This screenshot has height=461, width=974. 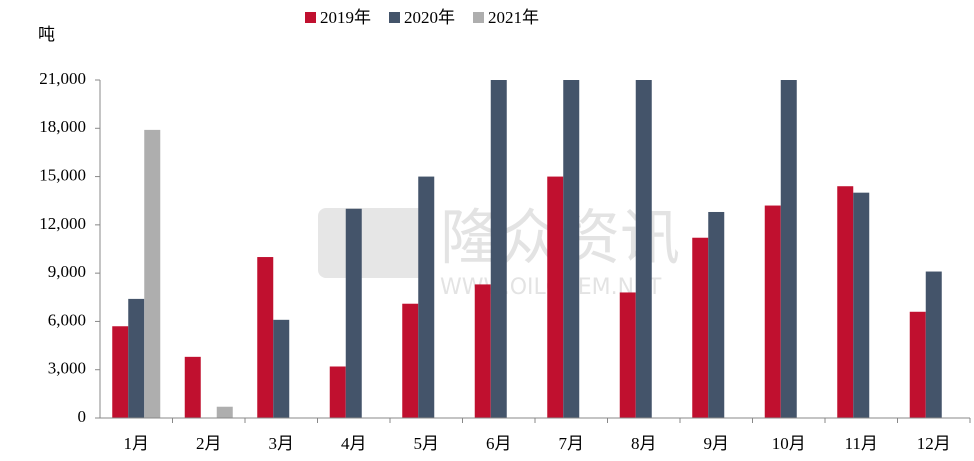 What do you see at coordinates (67, 368) in the screenshot?
I see `y-tick-label: 3,000` at bounding box center [67, 368].